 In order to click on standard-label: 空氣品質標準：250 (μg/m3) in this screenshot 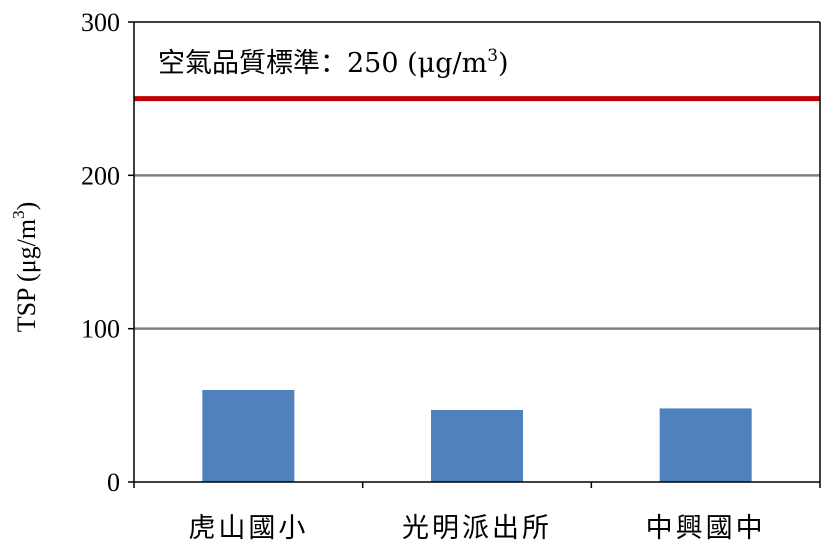, I will do `click(333, 62)`.